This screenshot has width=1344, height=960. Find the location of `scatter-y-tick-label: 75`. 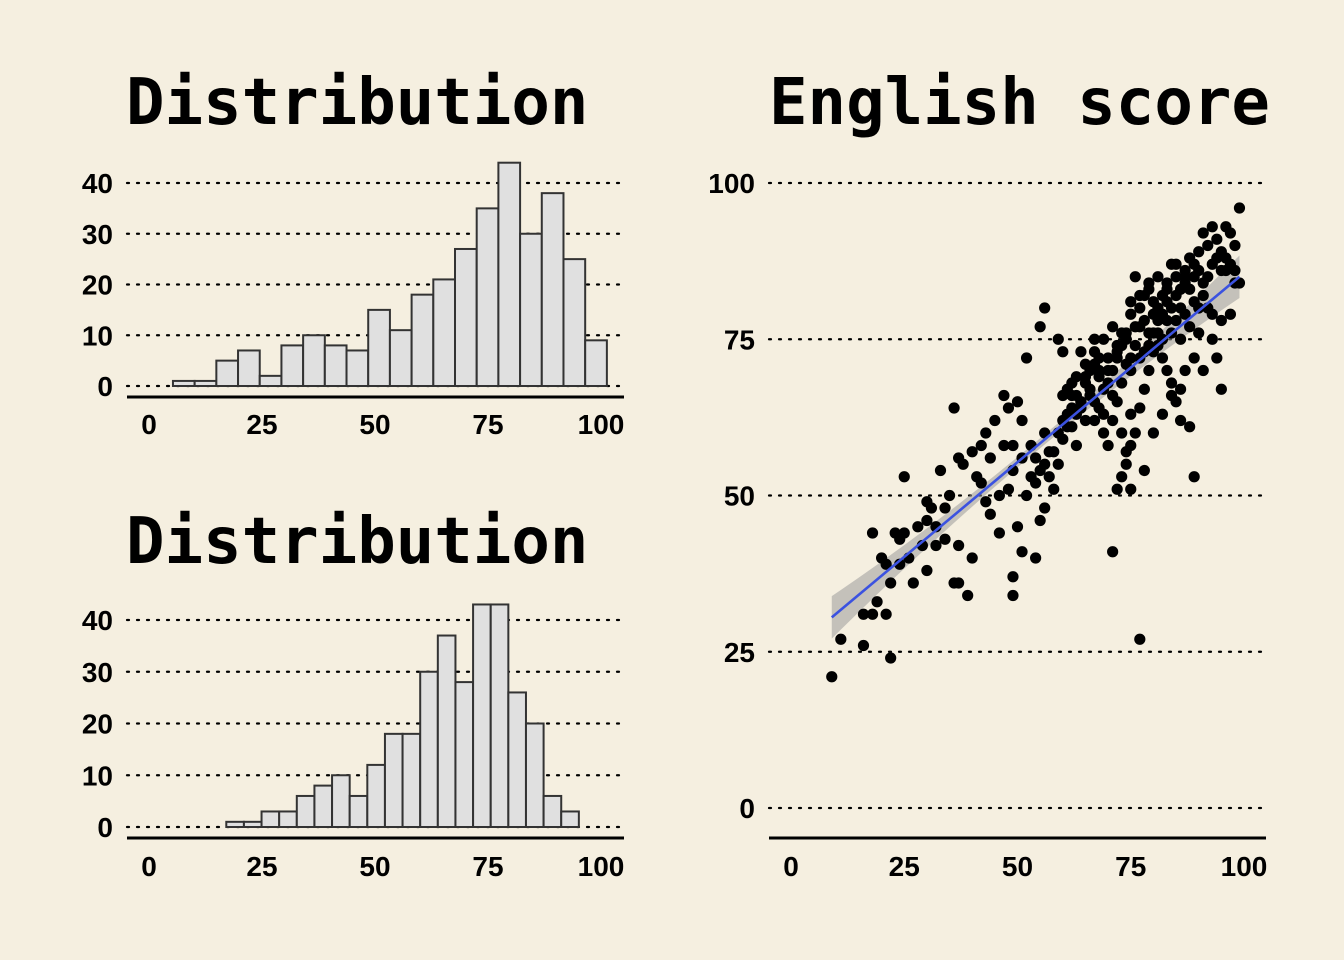

scatter-y-tick-label: 75 is located at coordinates (739, 339).